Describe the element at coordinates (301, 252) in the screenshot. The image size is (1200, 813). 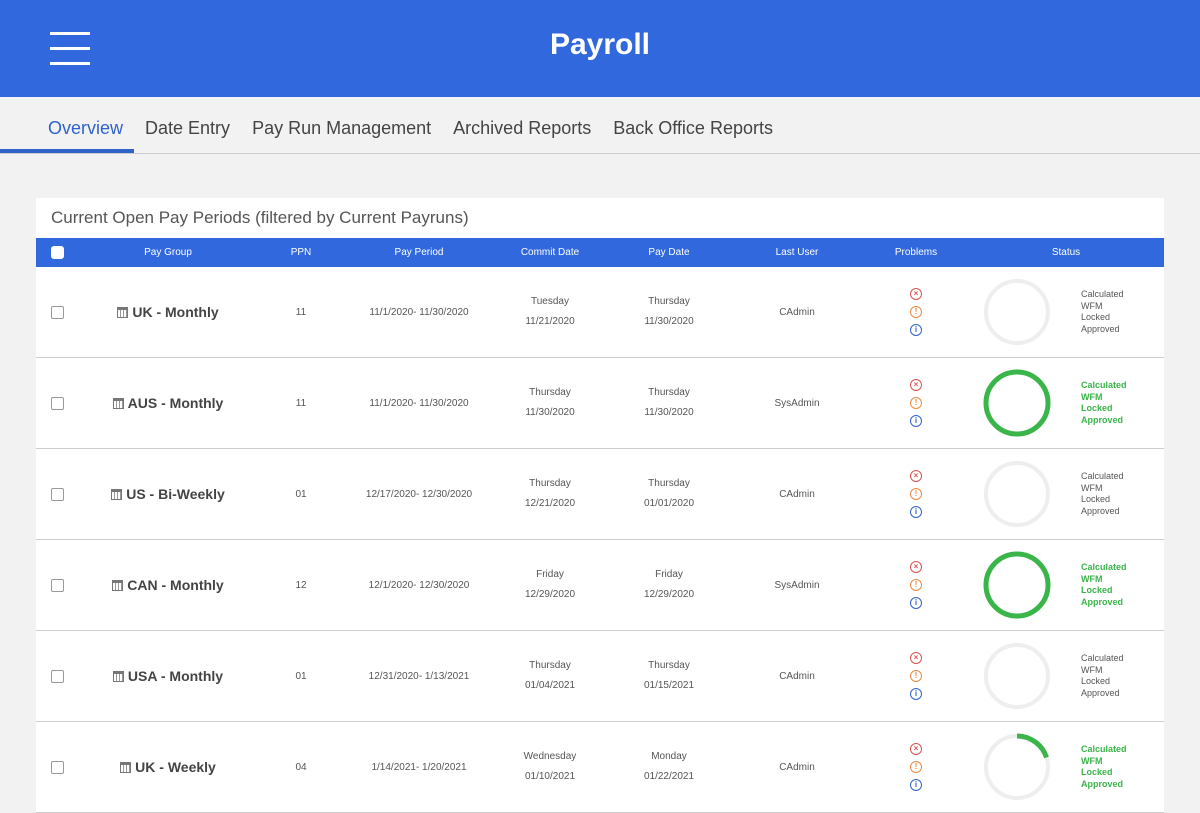
I see `column-header: PPN` at that location.